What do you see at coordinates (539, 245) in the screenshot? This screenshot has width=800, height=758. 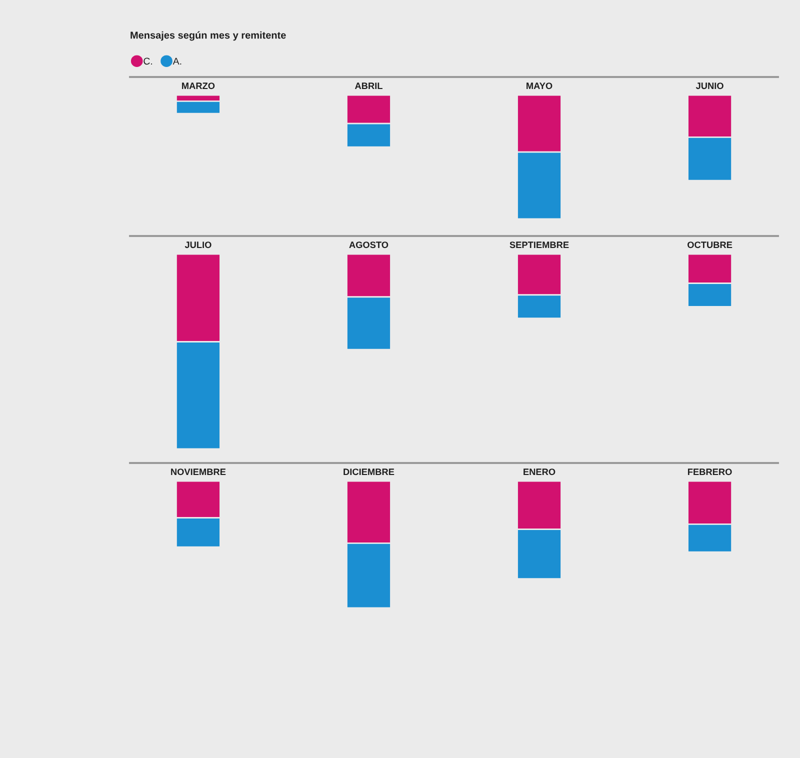 I see `x-tick-label: SEPTIEMBRE` at bounding box center [539, 245].